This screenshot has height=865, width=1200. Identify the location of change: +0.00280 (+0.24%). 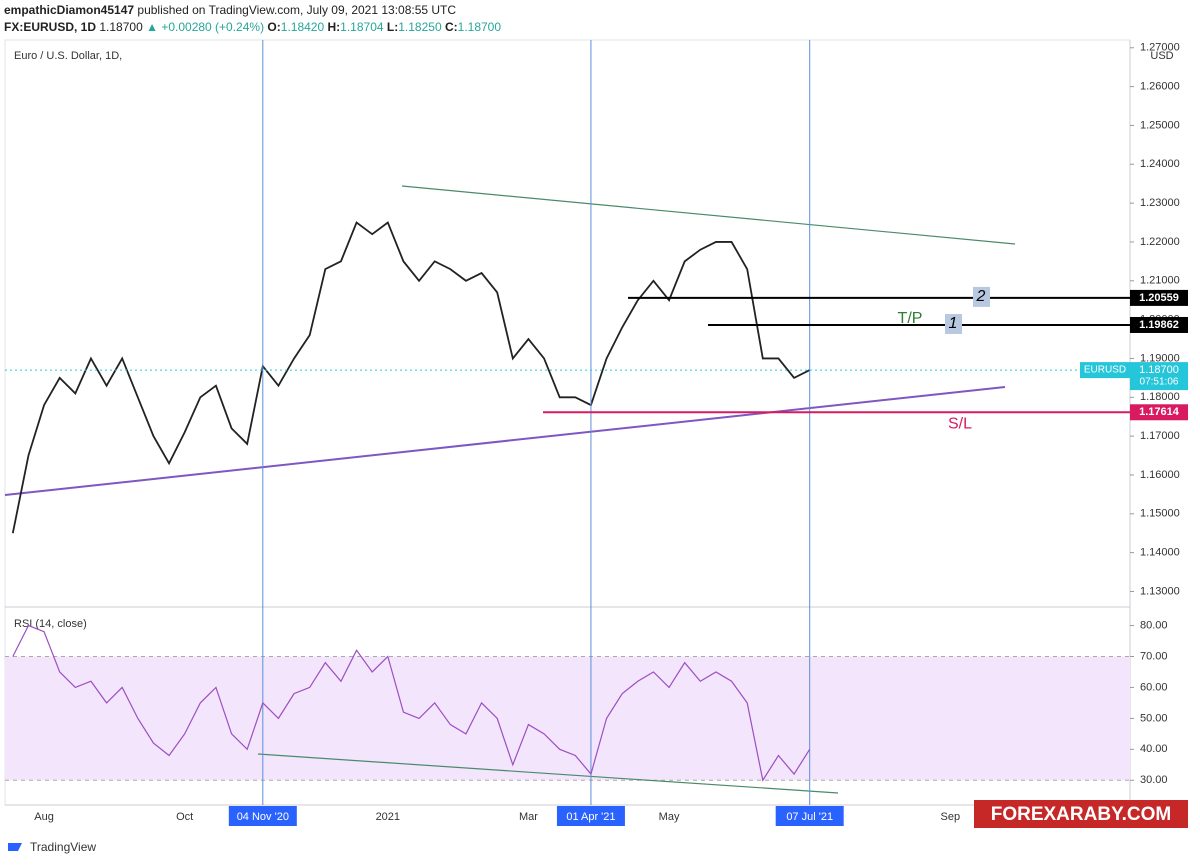
(213, 27).